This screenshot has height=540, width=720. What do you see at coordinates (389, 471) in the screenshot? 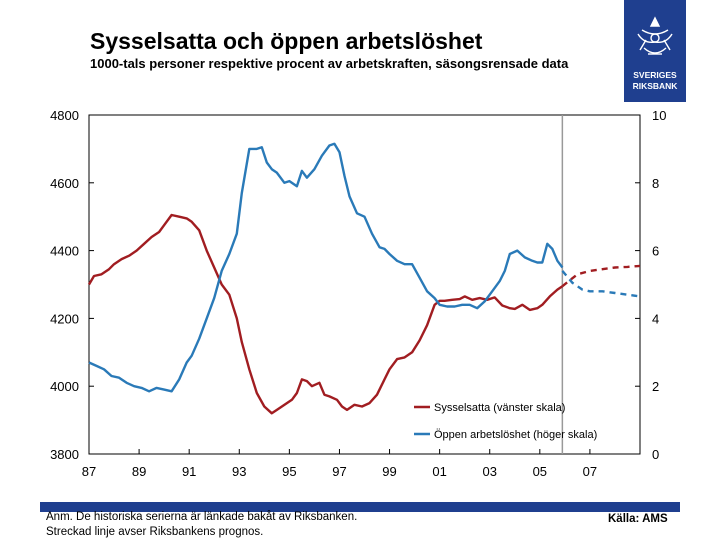
I see `x-tick-label: 99` at bounding box center [389, 471].